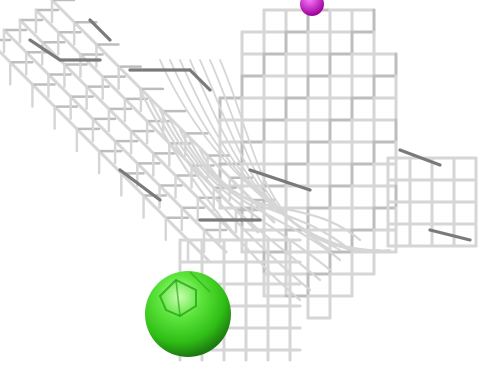 The height and width of the screenshot is (368, 482). Describe the element at coordinates (188, 314) in the screenshot. I see `green-sphere` at that location.